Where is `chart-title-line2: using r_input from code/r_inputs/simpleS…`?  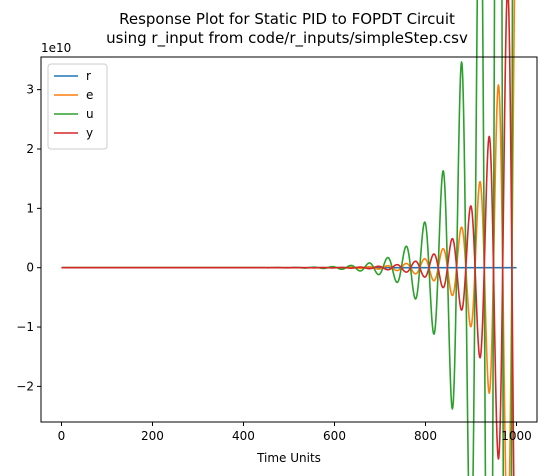 chart-title-line2: using r_input from code/r_inputs/simpleS… is located at coordinates (287, 38).